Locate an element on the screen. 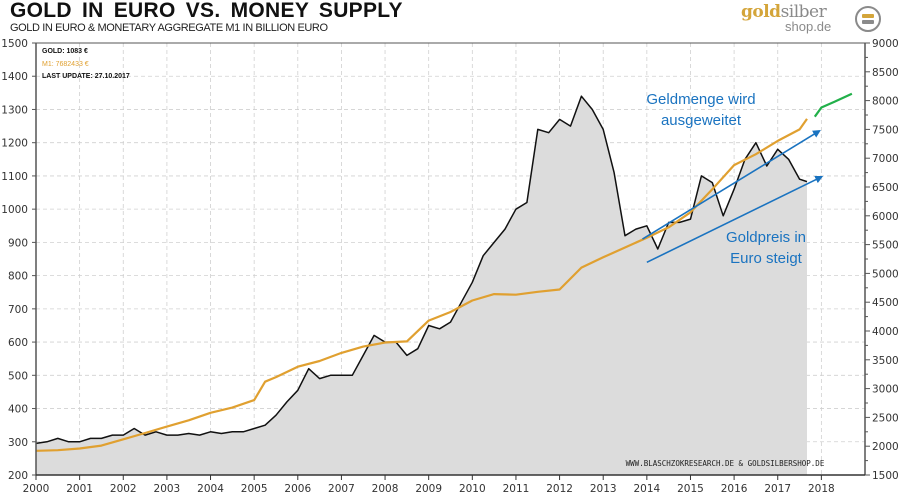 The image size is (900, 497). annotation-label-money-supply-line: Geldmenge wird is located at coordinates (700, 99).